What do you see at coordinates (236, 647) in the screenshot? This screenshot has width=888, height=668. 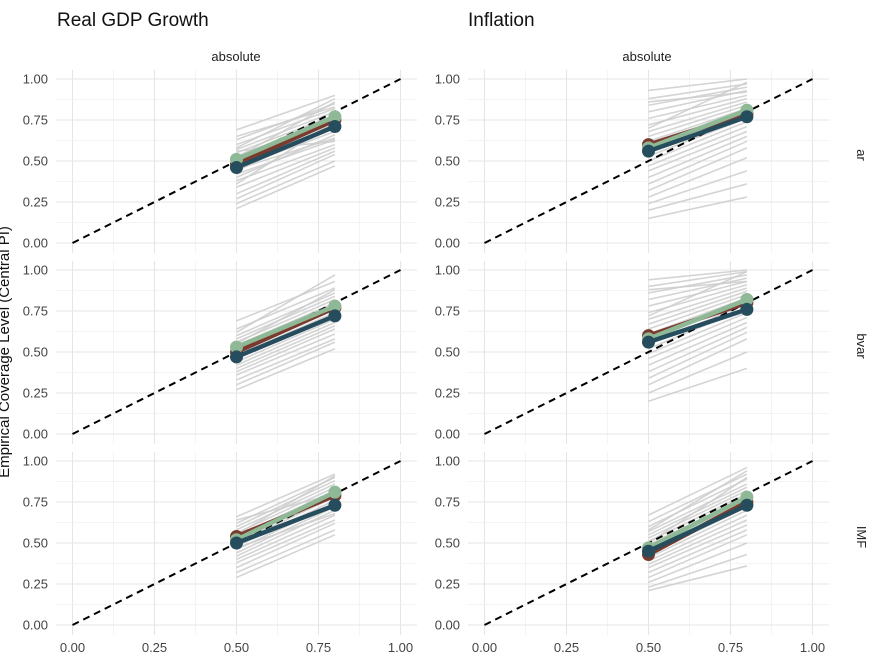 I see `x-tick-label: 0.50` at bounding box center [236, 647].